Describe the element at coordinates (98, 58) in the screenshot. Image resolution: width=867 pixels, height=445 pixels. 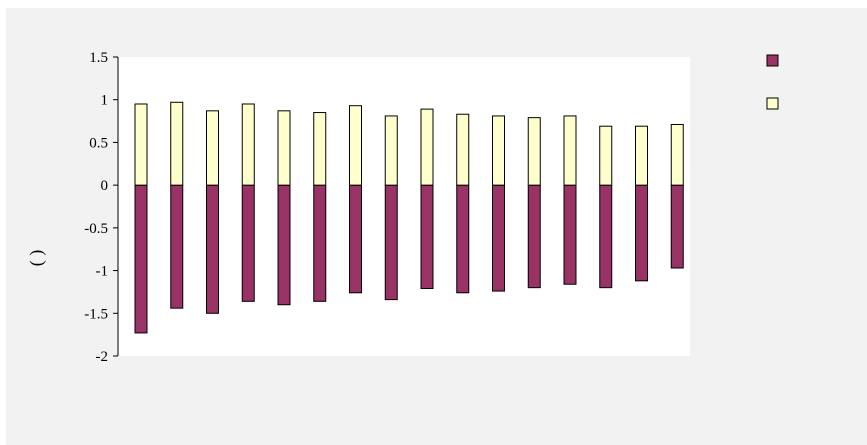
I see `y-tick-label: 1.5` at that location.